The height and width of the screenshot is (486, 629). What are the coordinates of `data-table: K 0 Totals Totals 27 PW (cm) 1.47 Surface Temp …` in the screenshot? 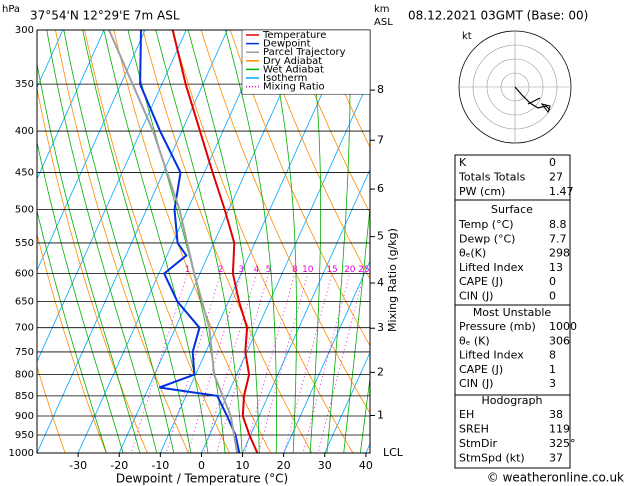 It's located at (515, 311).